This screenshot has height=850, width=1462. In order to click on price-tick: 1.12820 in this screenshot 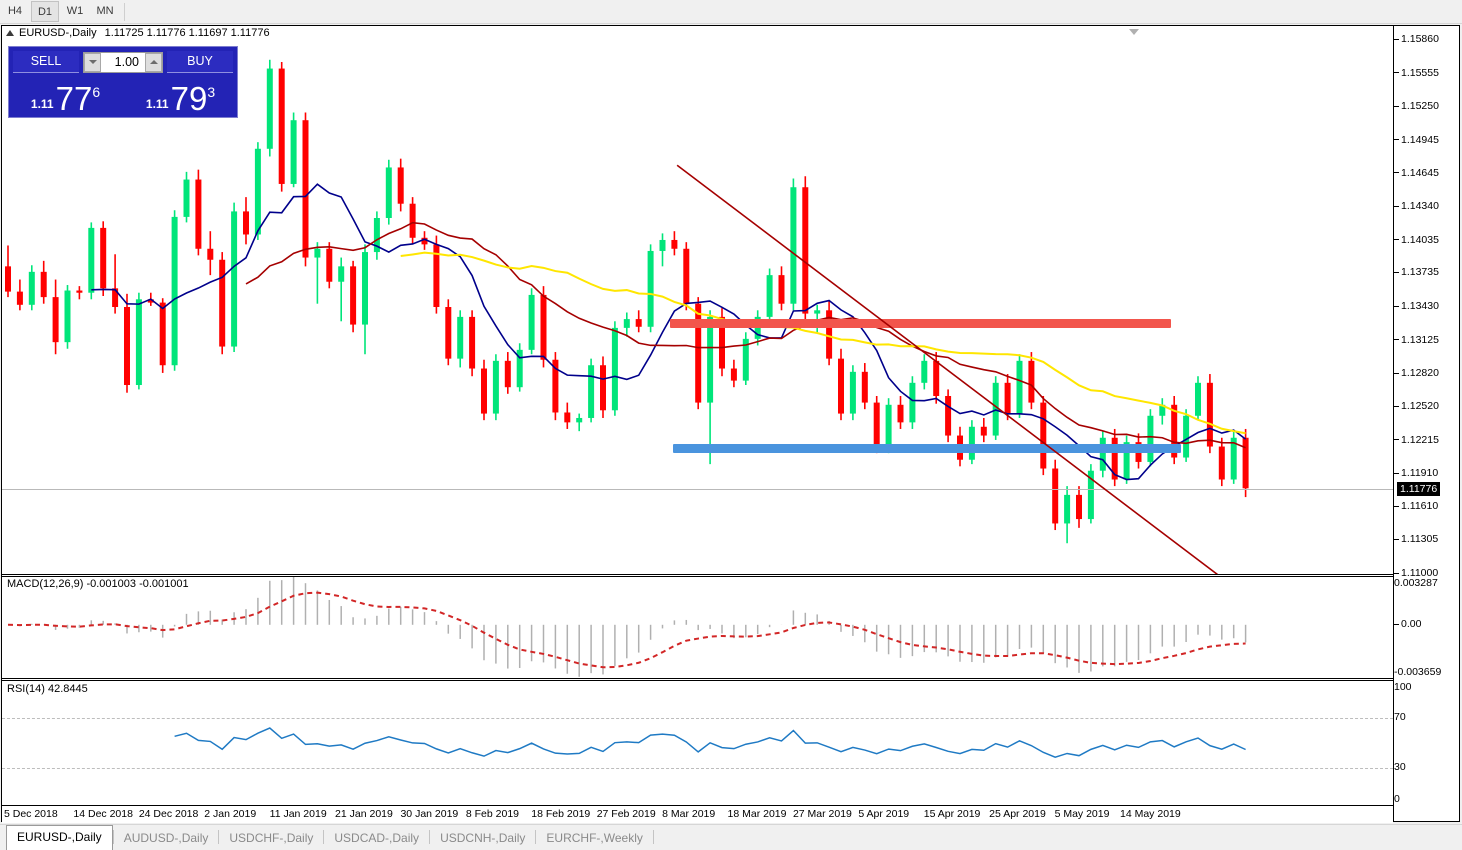, I will do `click(1416, 373)`.